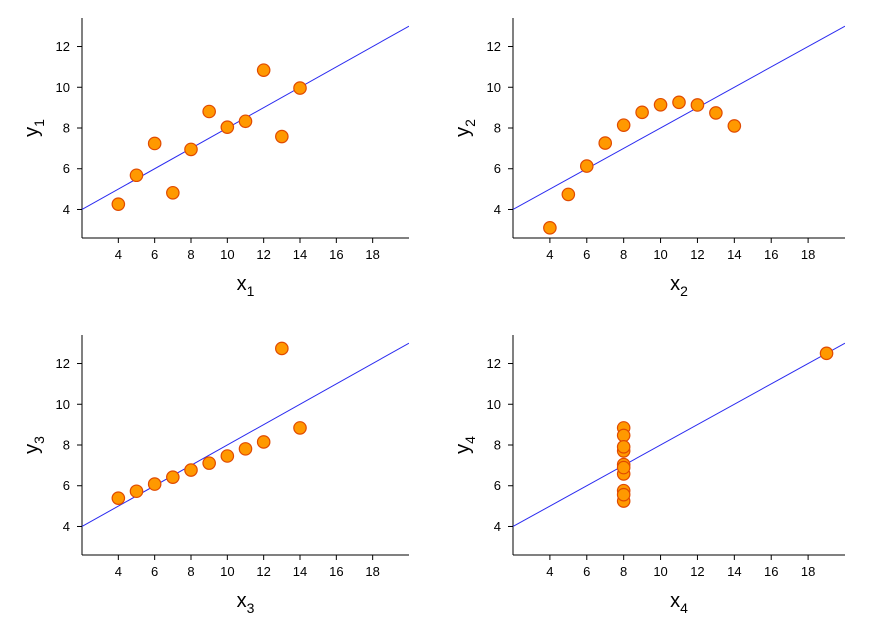  Describe the element at coordinates (679, 286) in the screenshot. I see `x-axis-title: x2` at that location.